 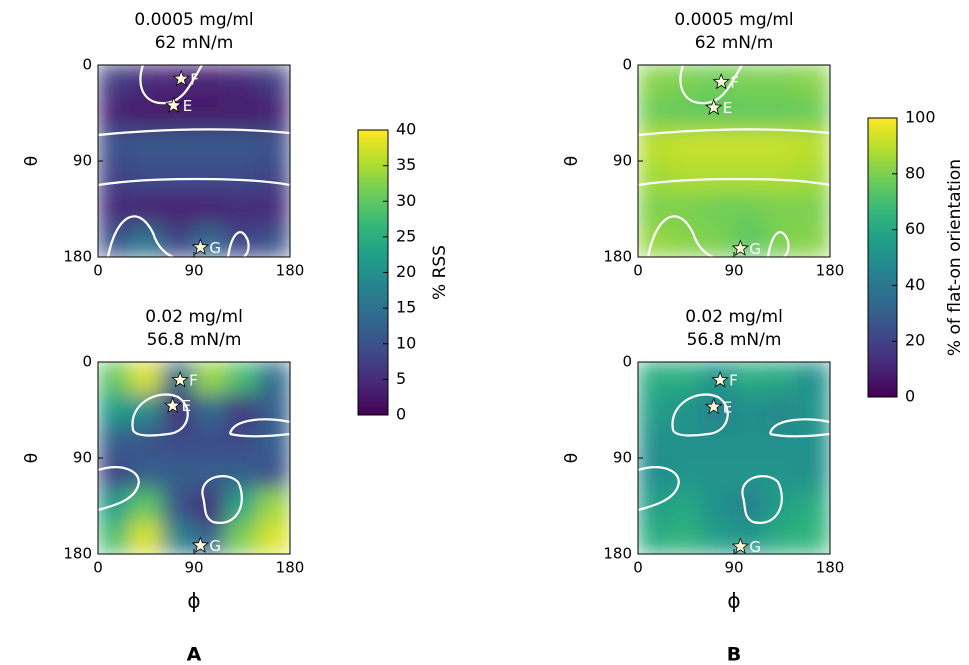 I want to click on colorbar-tick-label: 20, so click(x=406, y=271).